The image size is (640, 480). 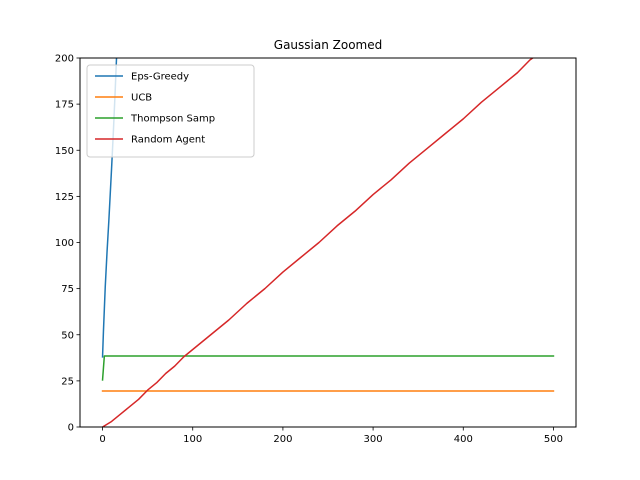 I want to click on y-tick-label-3: 75, so click(x=67, y=289).